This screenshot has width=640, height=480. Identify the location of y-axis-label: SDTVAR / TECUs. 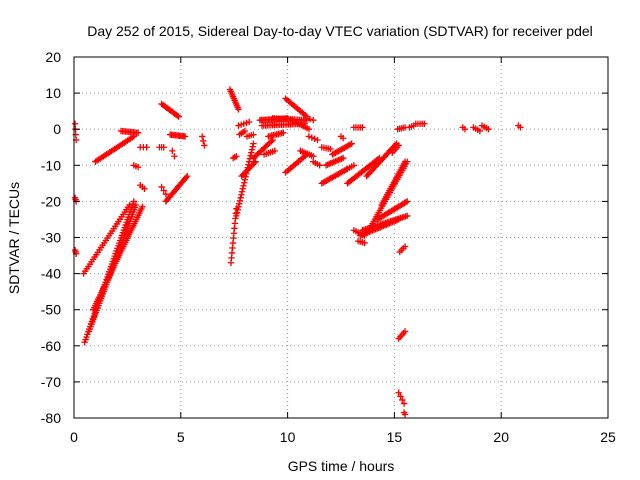
(14, 238).